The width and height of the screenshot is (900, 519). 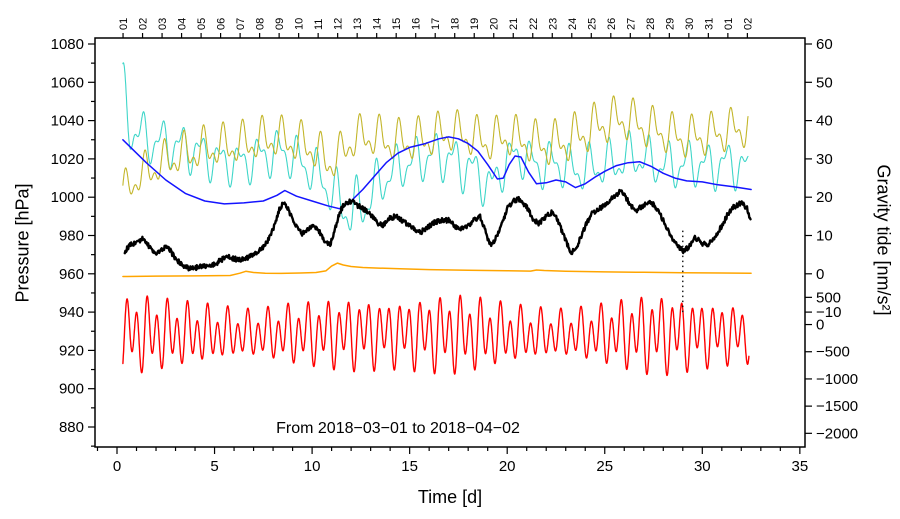 I want to click on series-pressure-smoothed-blue, so click(x=437, y=173).